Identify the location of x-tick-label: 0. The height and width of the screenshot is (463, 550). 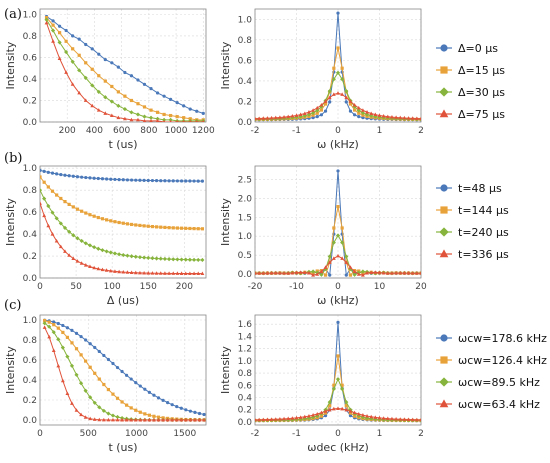
(40, 434).